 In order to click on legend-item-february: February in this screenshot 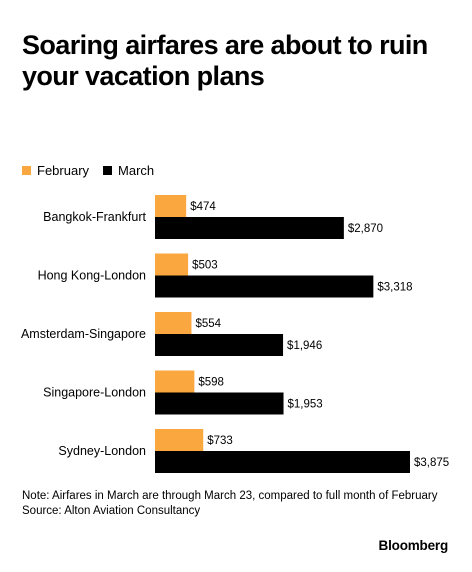, I will do `click(55, 170)`.